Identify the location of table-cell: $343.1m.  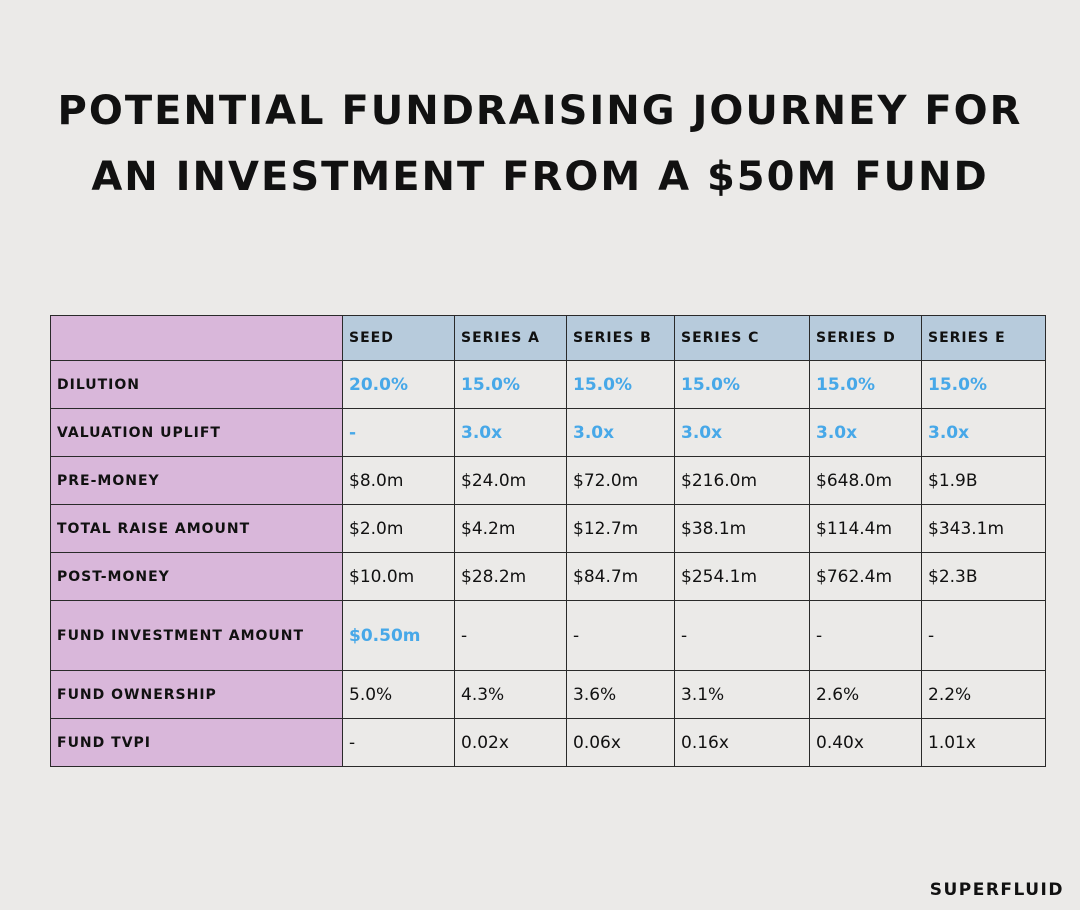
(983, 528).